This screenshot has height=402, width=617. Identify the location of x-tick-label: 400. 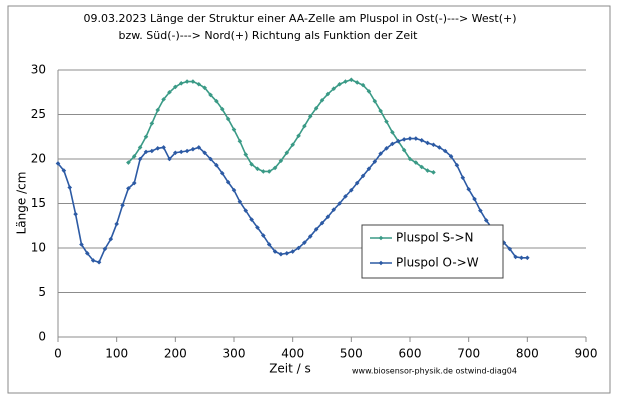
(292, 354).